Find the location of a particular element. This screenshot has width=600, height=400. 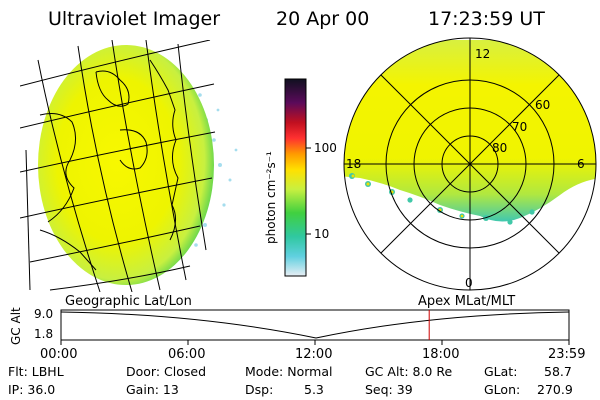

timeline-xtick-0: 00:00 is located at coordinates (59, 354).